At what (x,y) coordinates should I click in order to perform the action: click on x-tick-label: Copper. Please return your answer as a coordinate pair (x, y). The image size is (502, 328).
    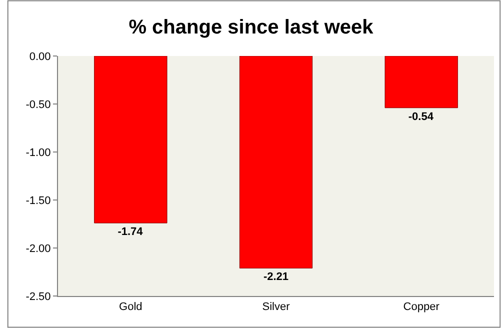
    Looking at the image, I should click on (421, 307).